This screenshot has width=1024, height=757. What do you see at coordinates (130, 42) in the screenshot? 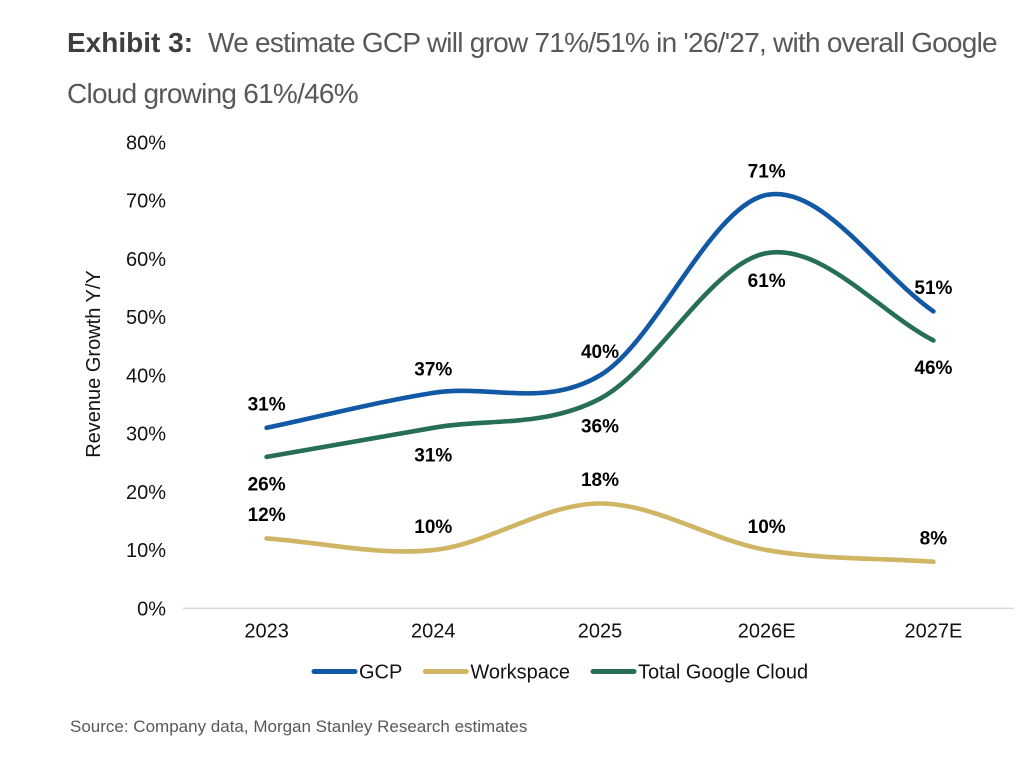
I see `exhibit-number-label: Exhibit 3:` at bounding box center [130, 42].